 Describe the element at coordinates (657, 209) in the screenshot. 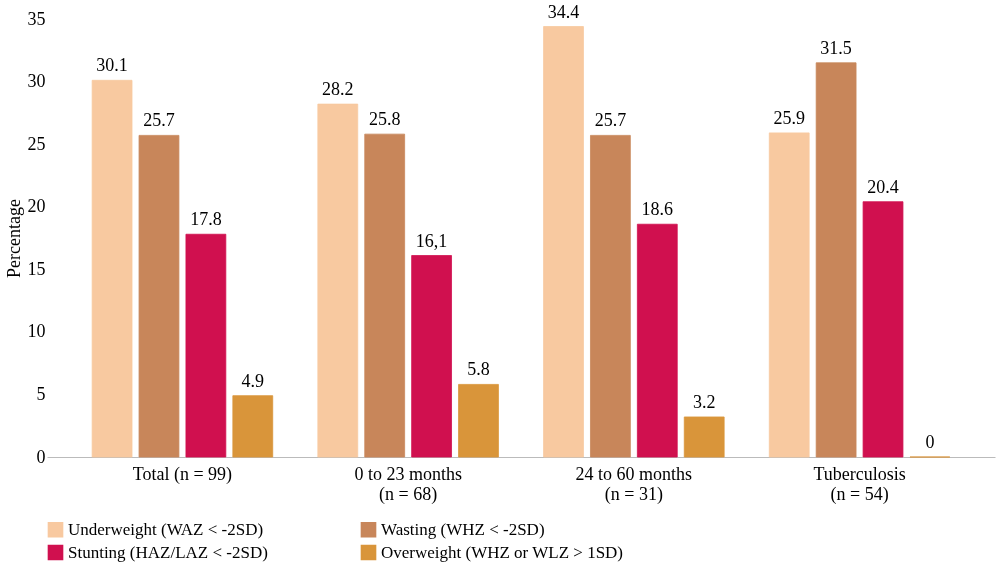

I see `data-label: 18.6` at that location.